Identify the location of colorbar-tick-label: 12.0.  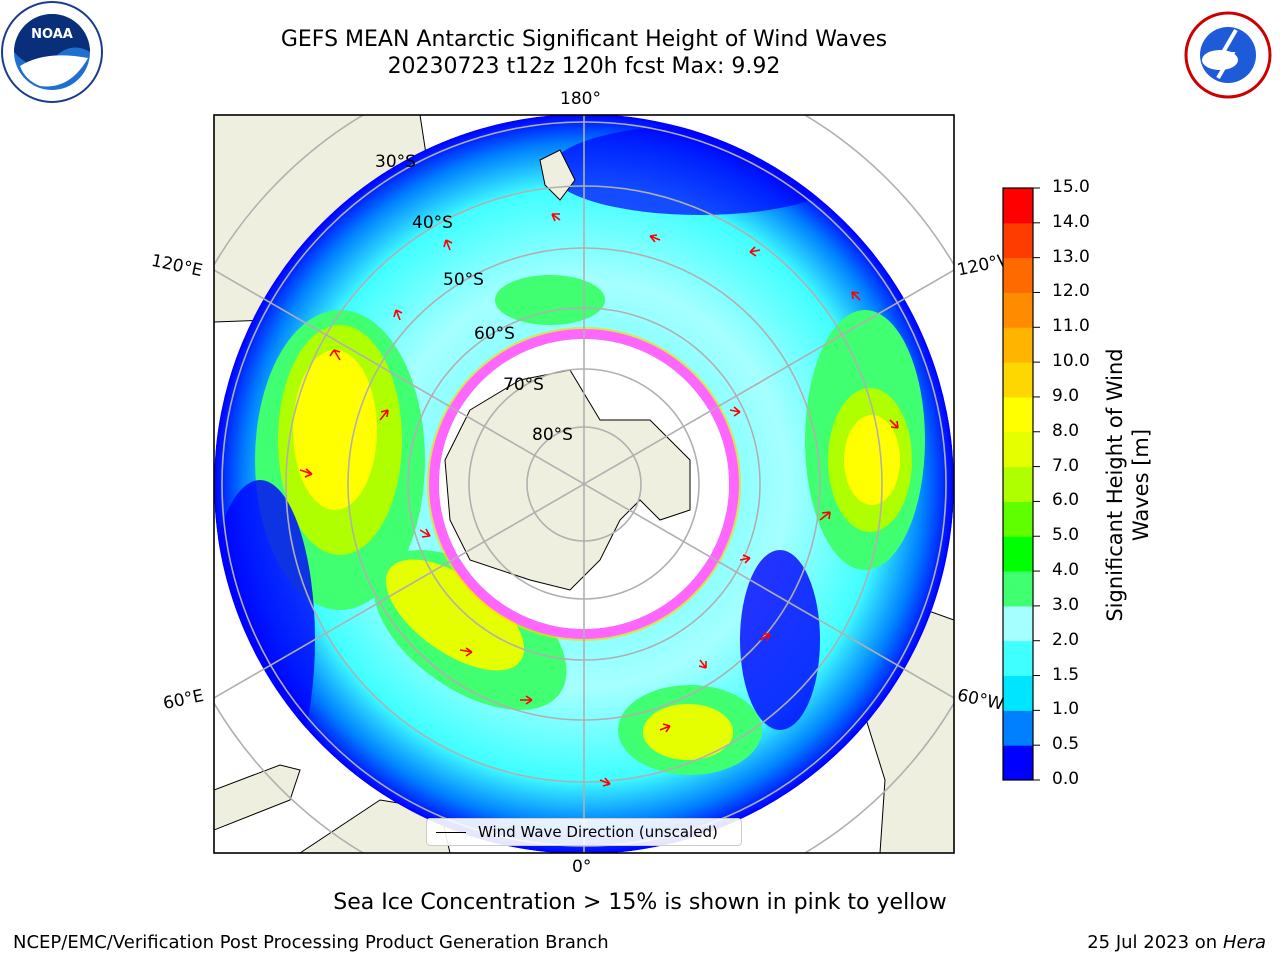
(1071, 291).